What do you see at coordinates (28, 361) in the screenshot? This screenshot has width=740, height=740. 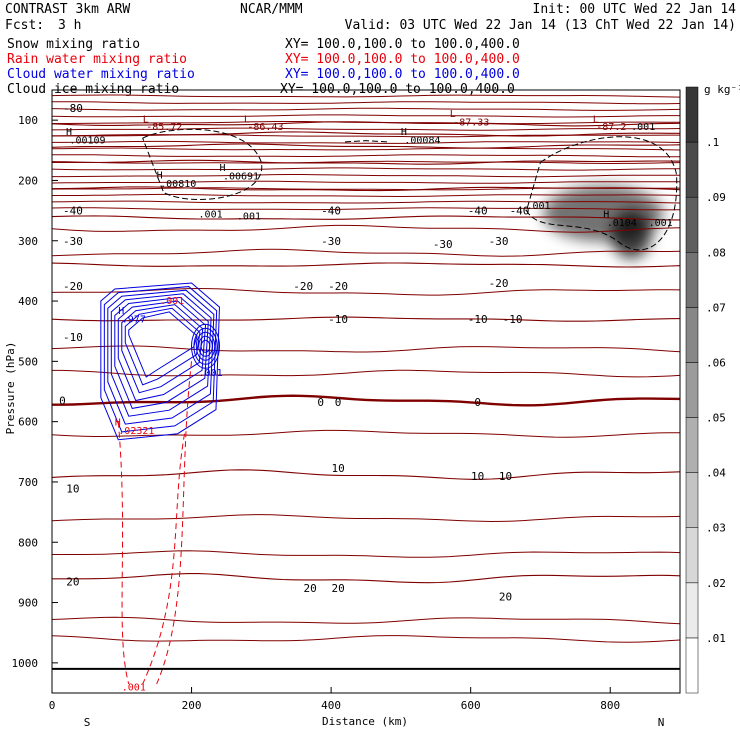 I see `y-tick-label: 500` at bounding box center [28, 361].